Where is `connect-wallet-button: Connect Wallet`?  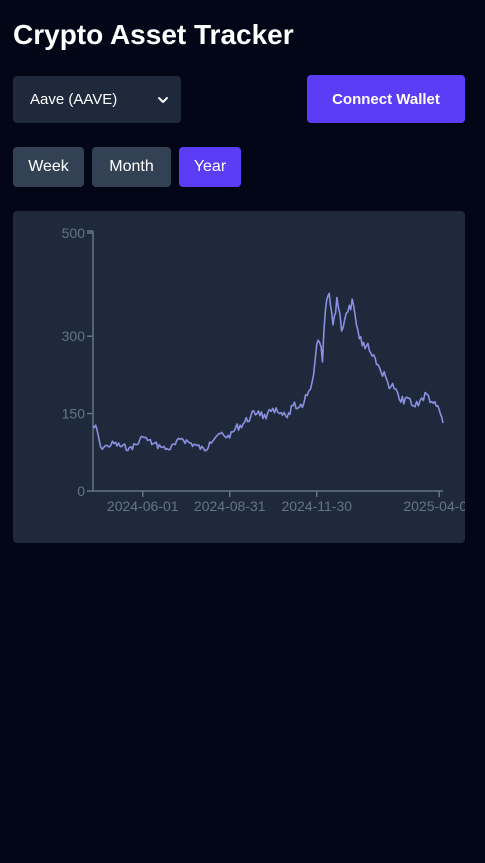
connect-wallet-button: Connect Wallet is located at coordinates (386, 99).